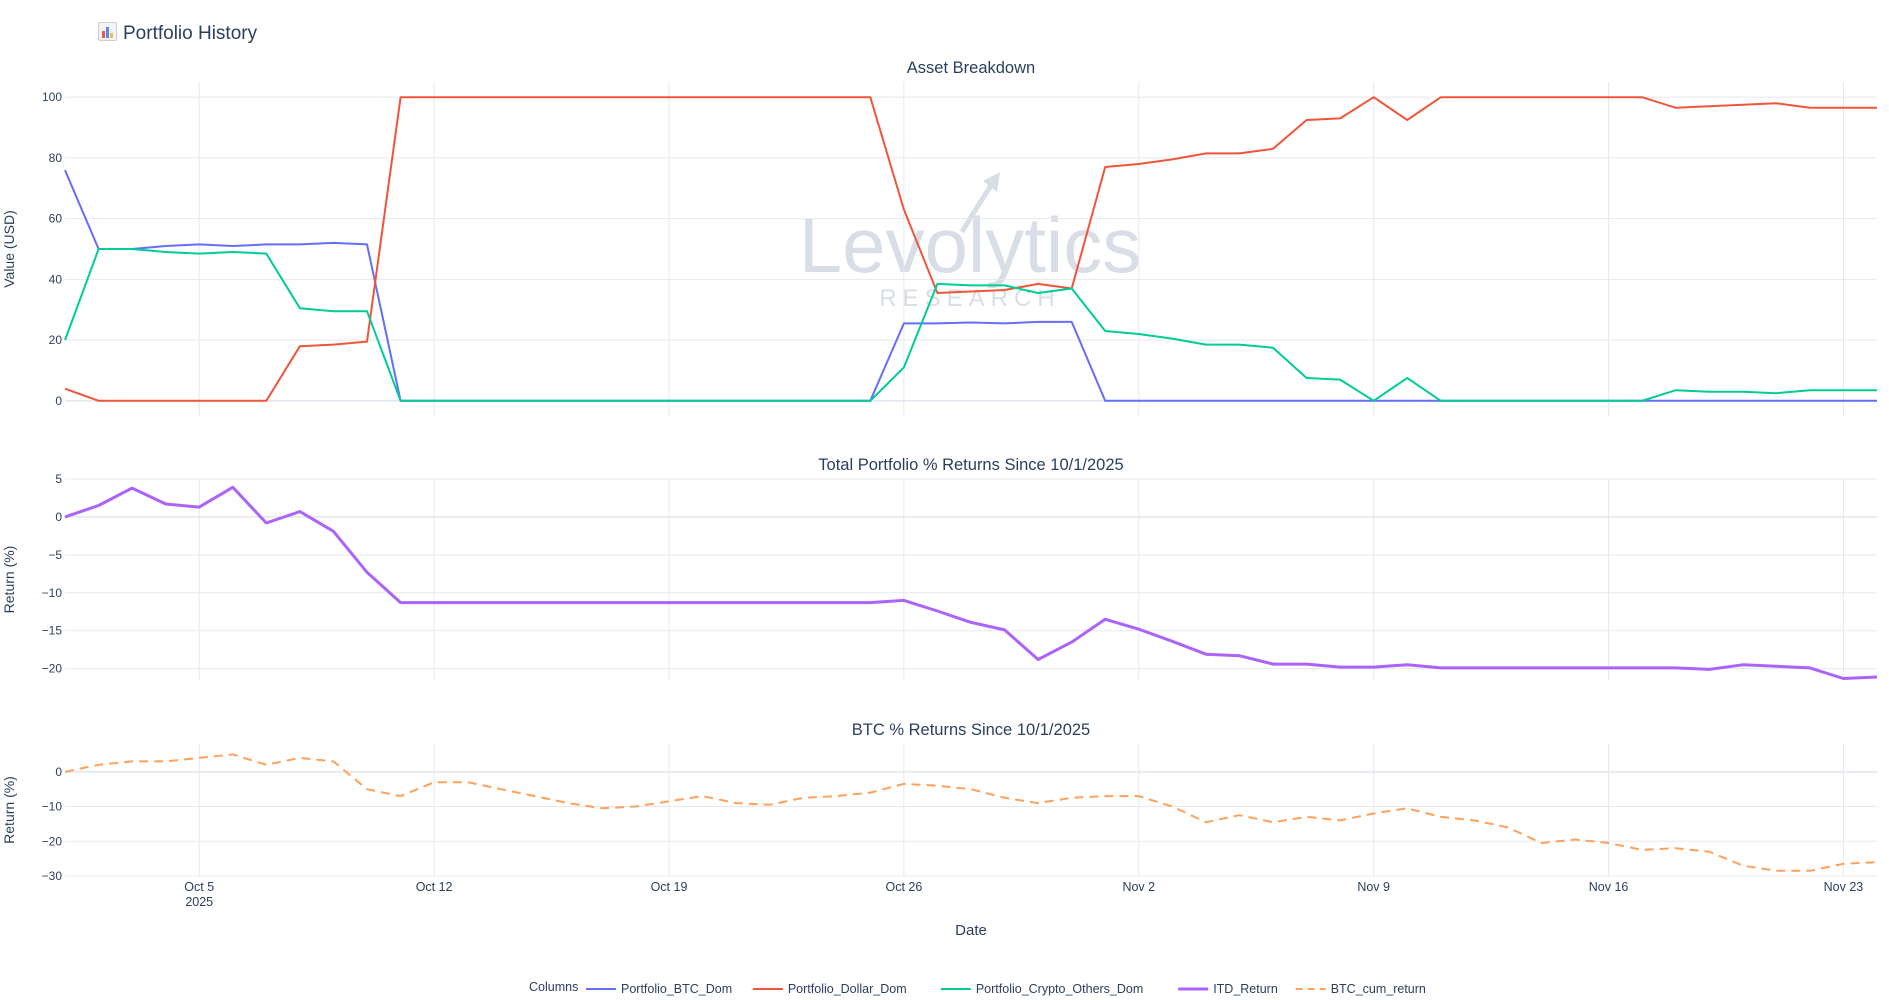  Describe the element at coordinates (971, 930) in the screenshot. I see `x-axis-label: Date` at that location.